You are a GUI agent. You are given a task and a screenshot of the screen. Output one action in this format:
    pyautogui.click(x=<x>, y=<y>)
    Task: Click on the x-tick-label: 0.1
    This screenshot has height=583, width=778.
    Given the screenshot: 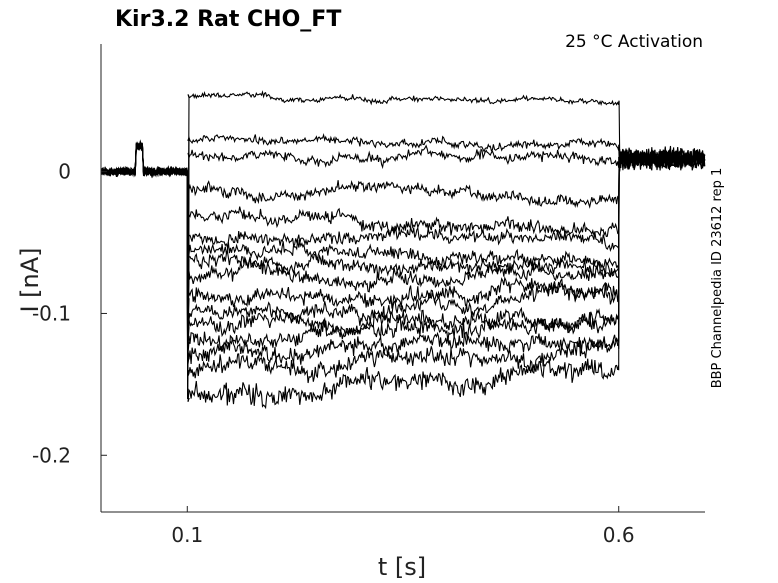 What is the action you would take?
    pyautogui.click(x=187, y=535)
    